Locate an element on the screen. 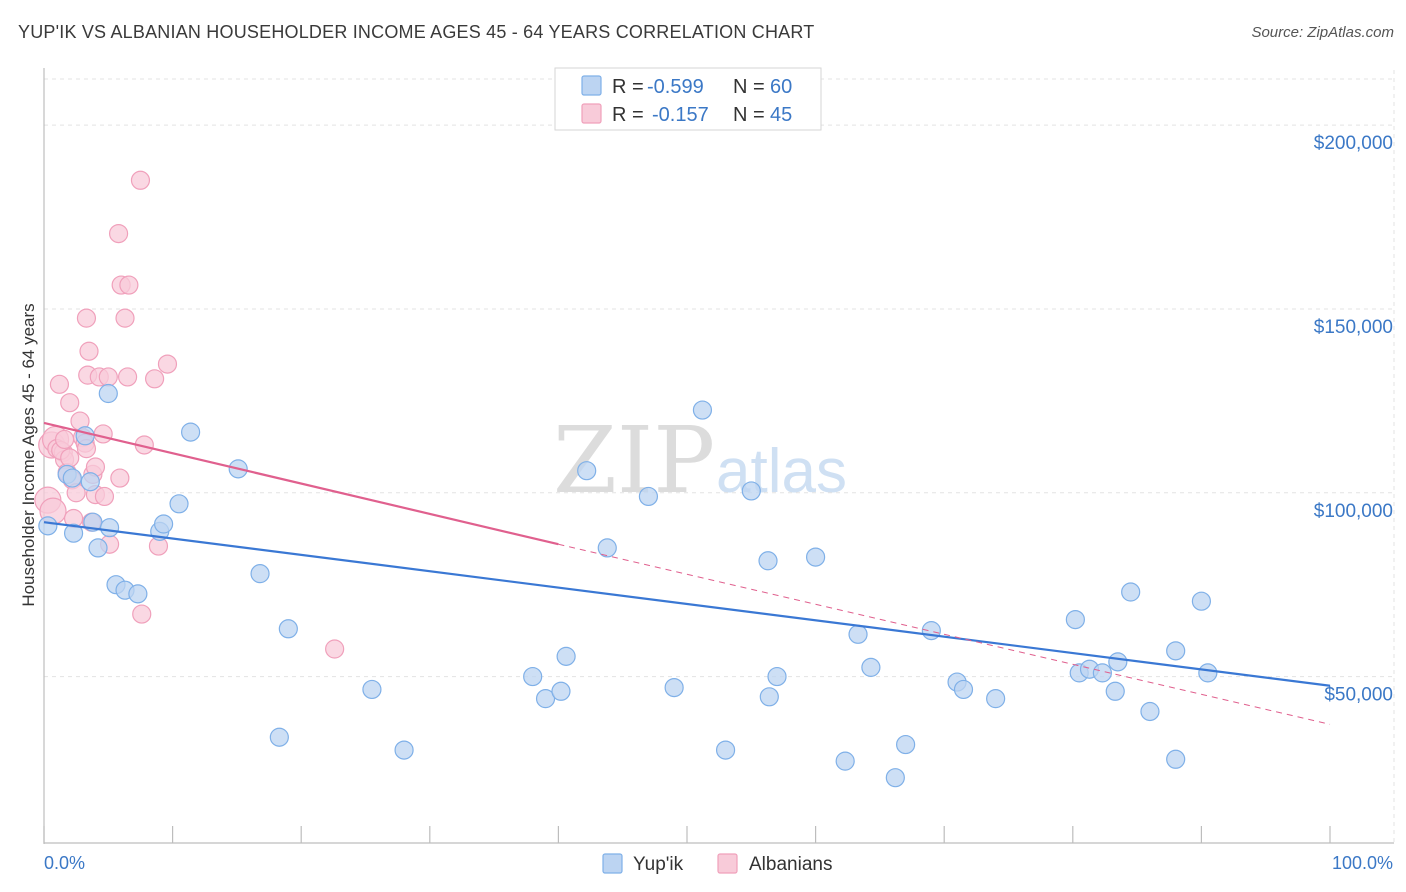  y-tick-label: $150,000 is located at coordinates (1353, 327).